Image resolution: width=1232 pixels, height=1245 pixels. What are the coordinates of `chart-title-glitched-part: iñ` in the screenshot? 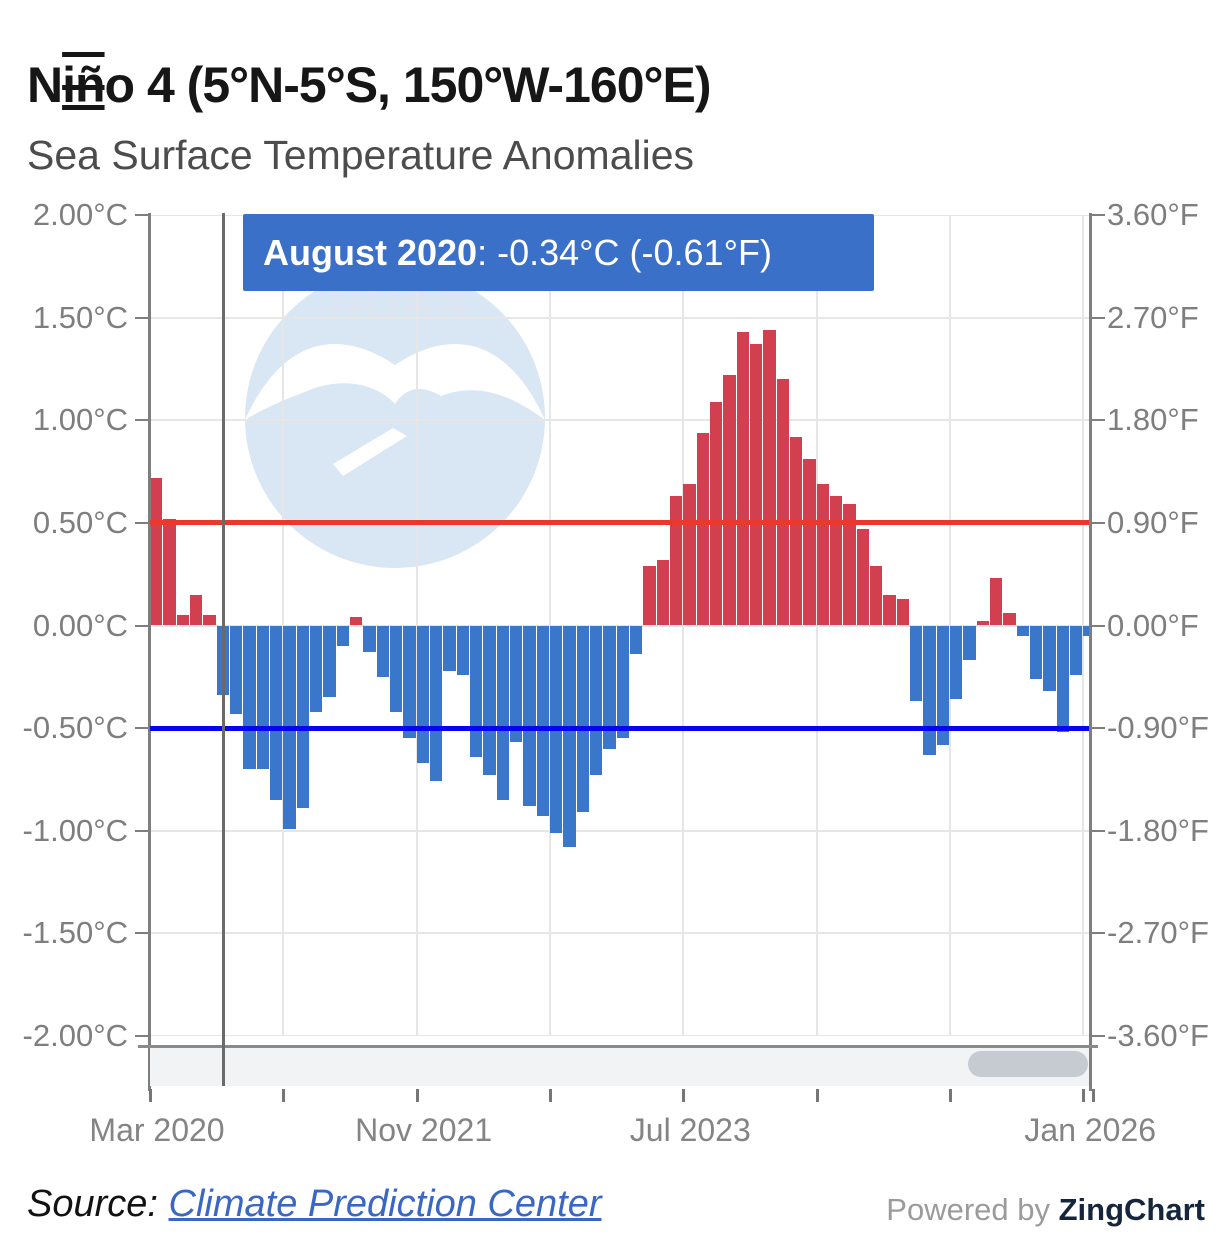 It's located at (83, 85).